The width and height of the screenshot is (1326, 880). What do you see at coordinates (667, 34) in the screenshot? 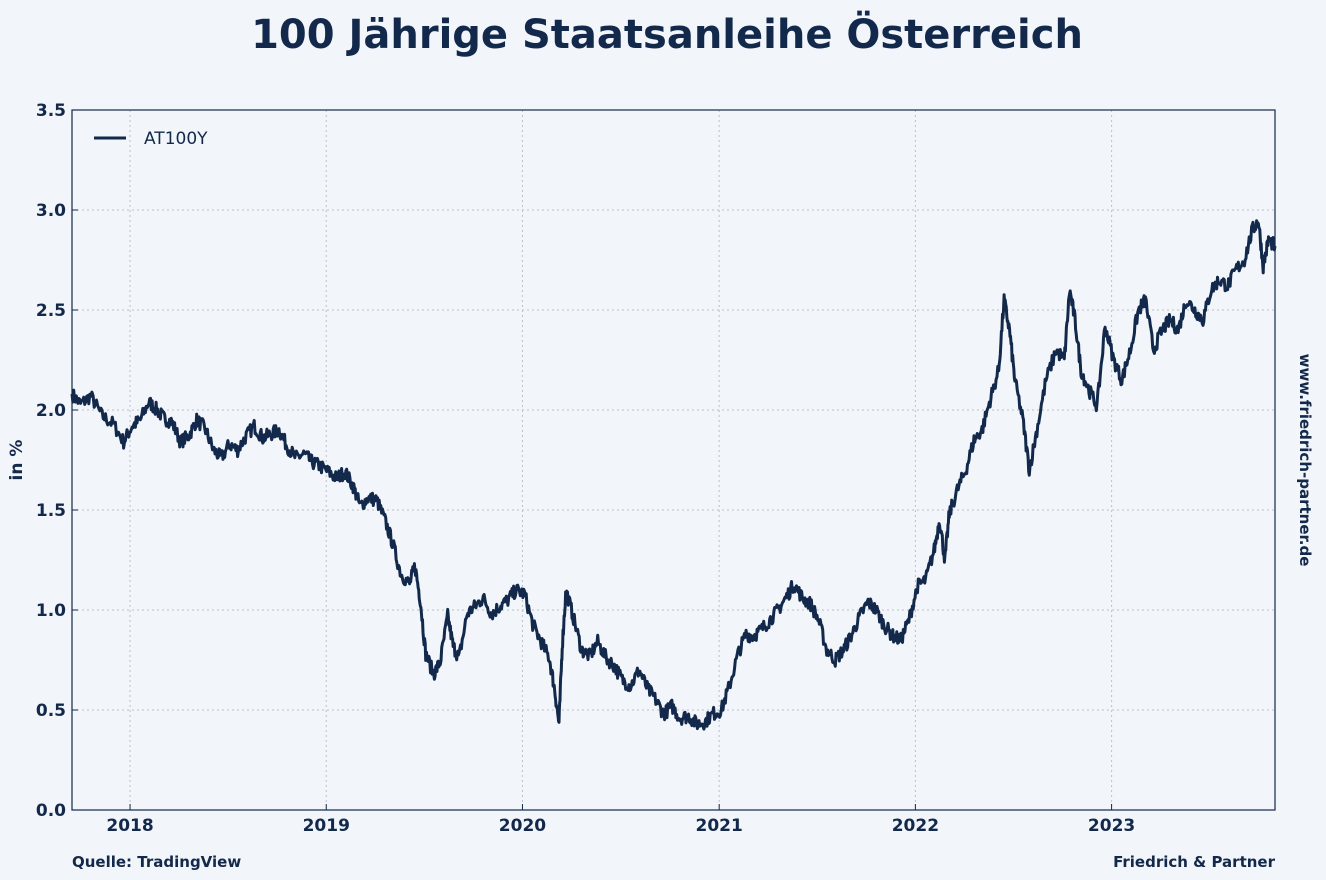
I see `chart-title: 100 Jährige Staatsanleihe Österreich` at bounding box center [667, 34].